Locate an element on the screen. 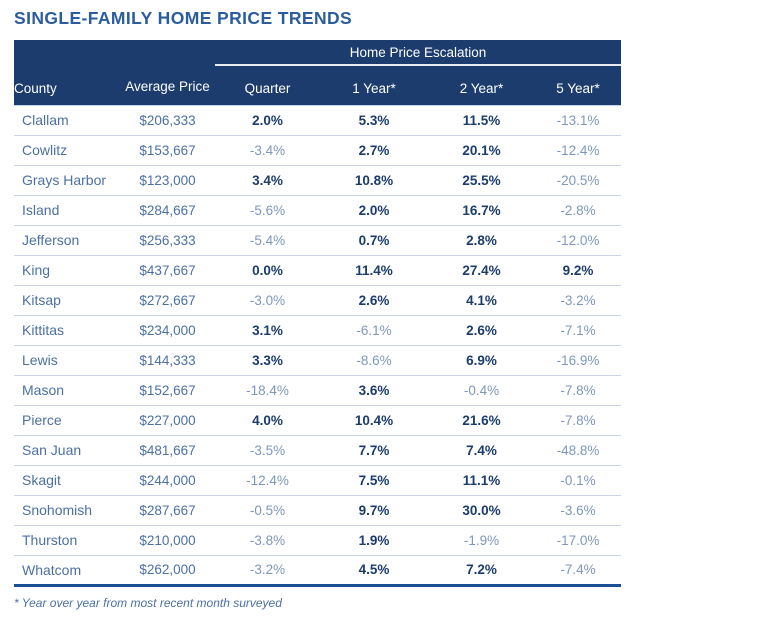  avg-price-cell: $437,667 is located at coordinates (167, 270).